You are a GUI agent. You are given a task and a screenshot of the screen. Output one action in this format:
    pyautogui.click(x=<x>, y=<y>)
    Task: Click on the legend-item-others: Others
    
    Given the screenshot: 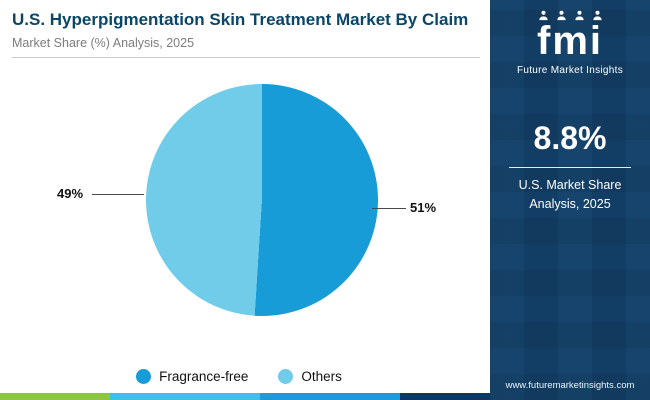 What is the action you would take?
    pyautogui.click(x=310, y=376)
    